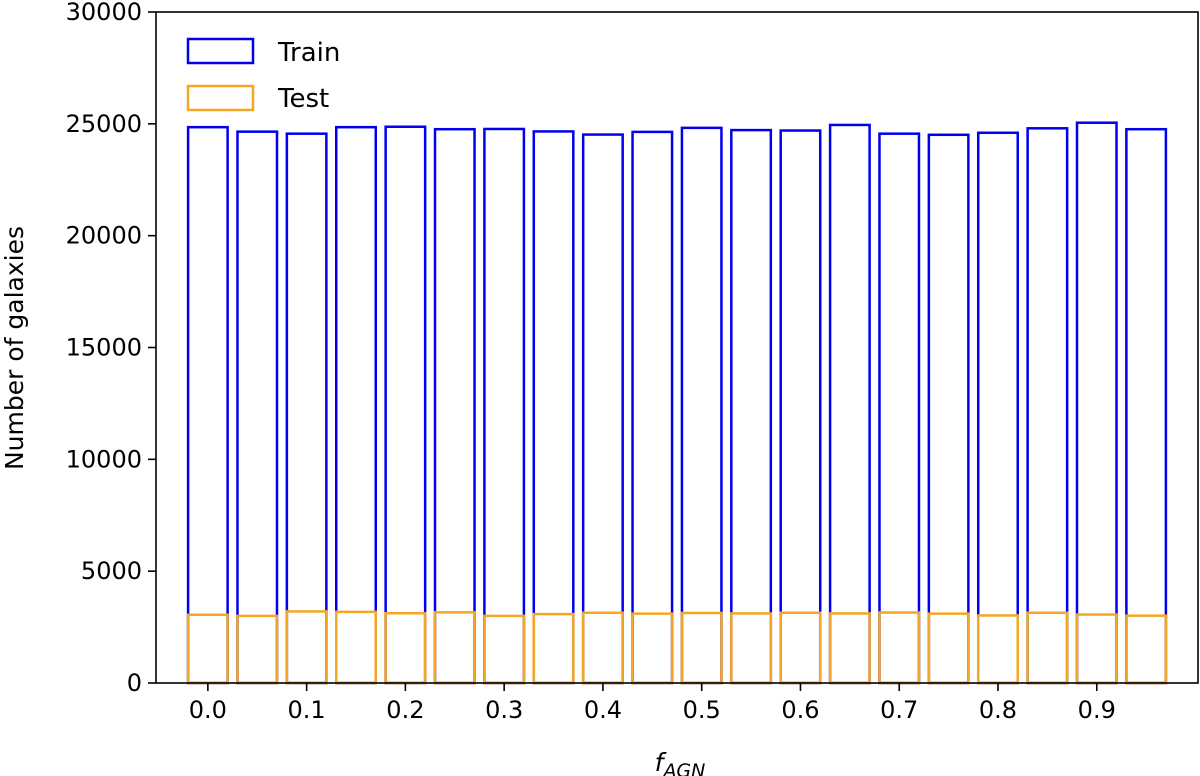 The image size is (1200, 776). I want to click on y-tick-label: 15000, so click(104, 348).